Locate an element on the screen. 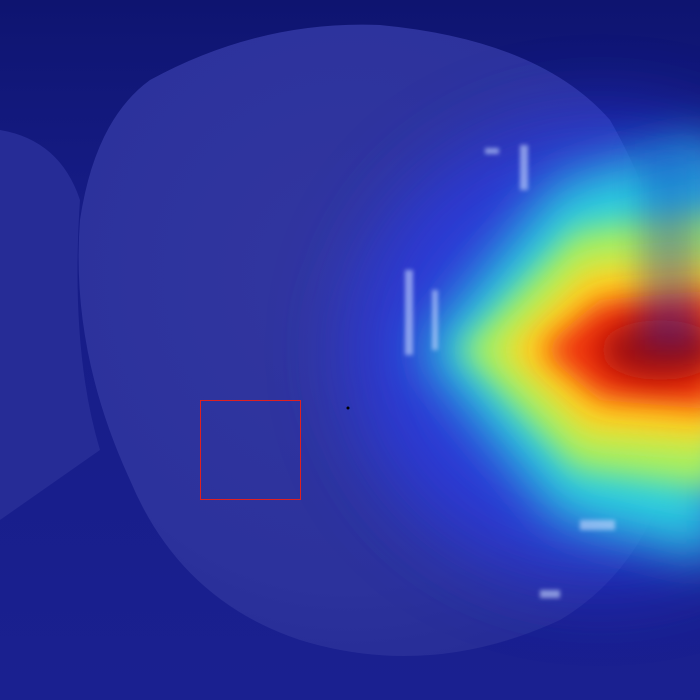  heat-edge is located at coordinates (670, 250).